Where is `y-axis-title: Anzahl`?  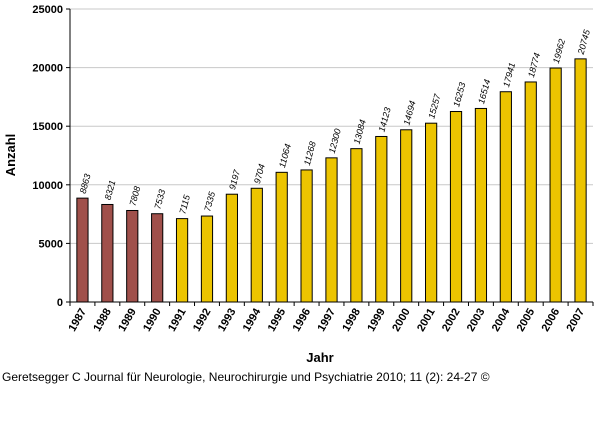 y-axis-title: Anzahl is located at coordinates (10, 155).